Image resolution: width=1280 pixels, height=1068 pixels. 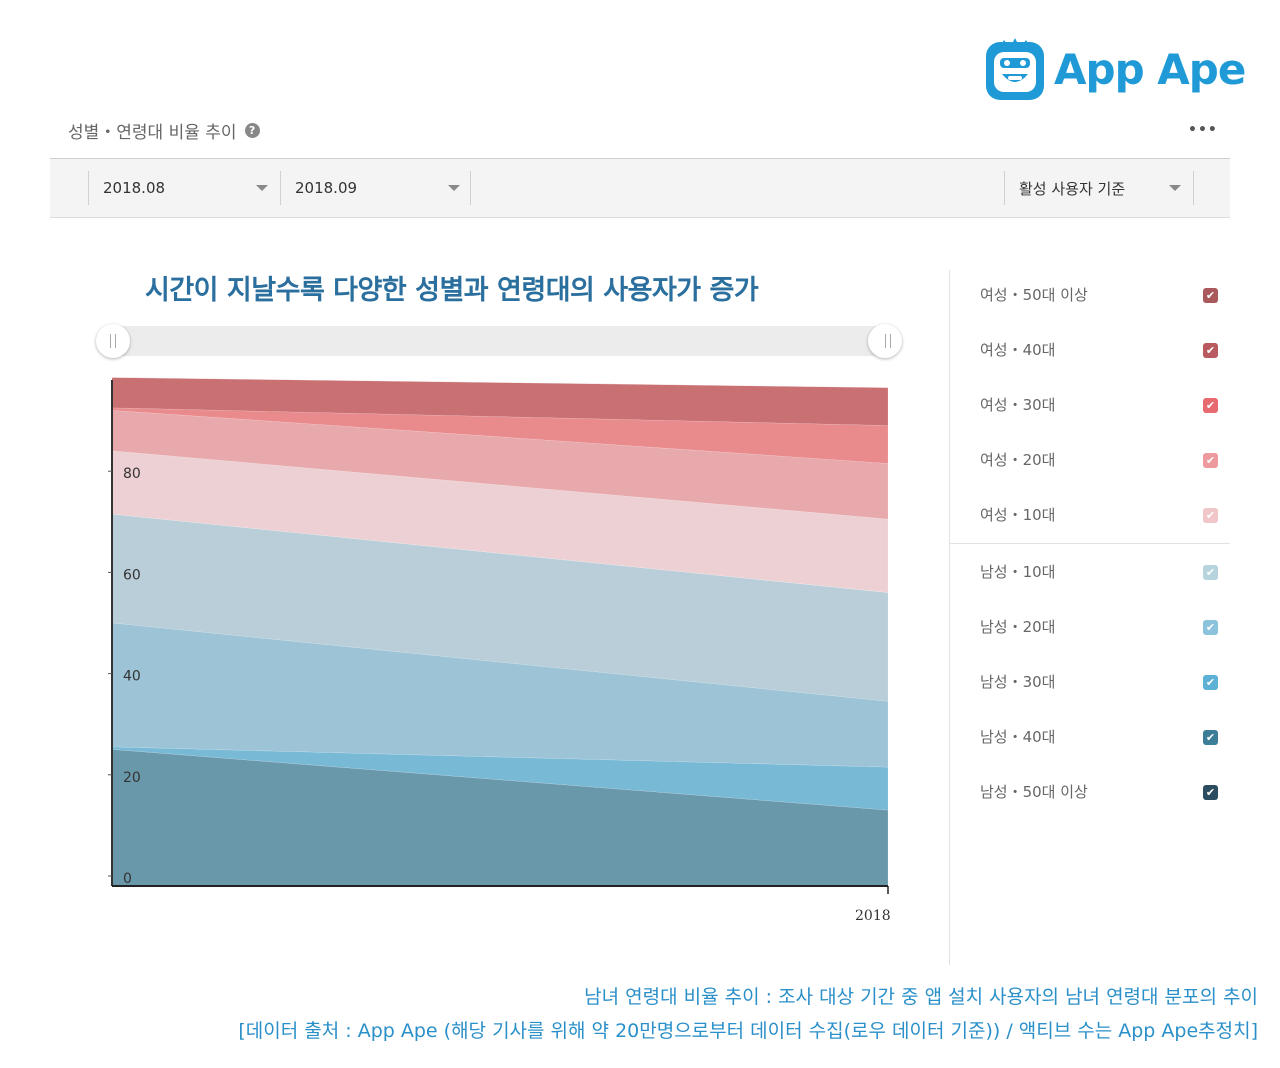 I want to click on legend-item: 여성・30대 ✔, so click(x=1090, y=405).